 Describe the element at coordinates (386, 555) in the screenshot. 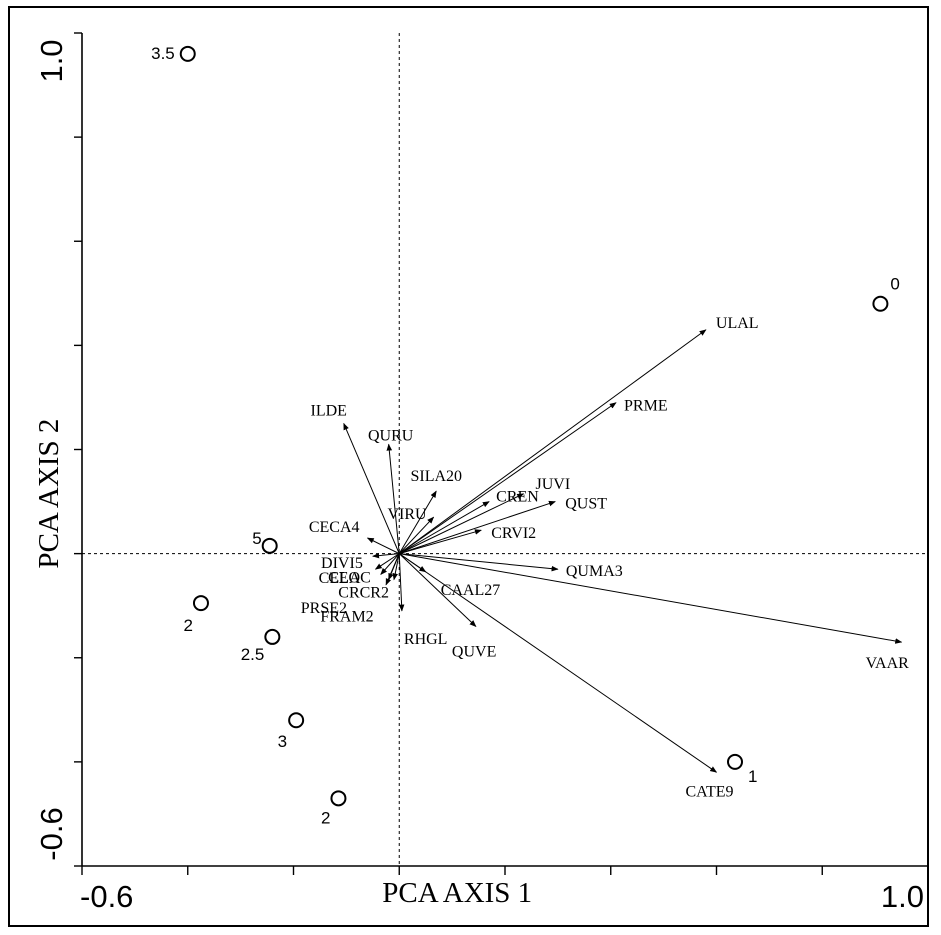

I see `species-vector-divi5` at that location.